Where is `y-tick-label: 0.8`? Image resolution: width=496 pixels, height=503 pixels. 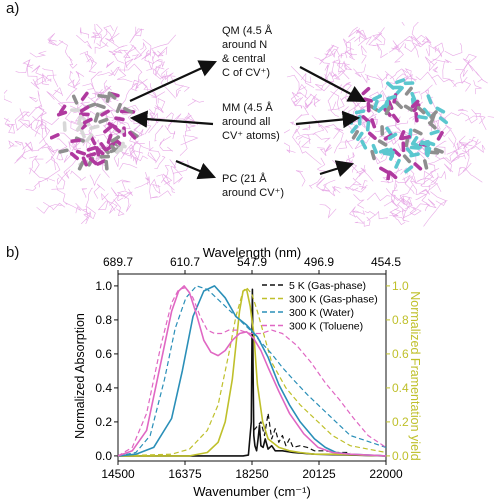 y-tick-label: 0.8 is located at coordinates (103, 320).